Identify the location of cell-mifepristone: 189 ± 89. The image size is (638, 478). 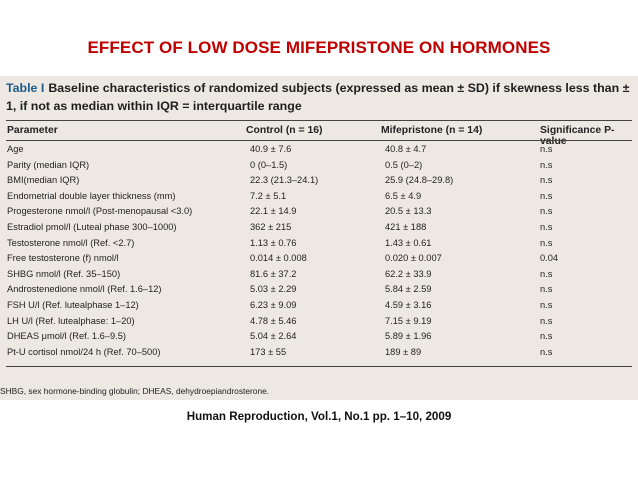
(403, 351).